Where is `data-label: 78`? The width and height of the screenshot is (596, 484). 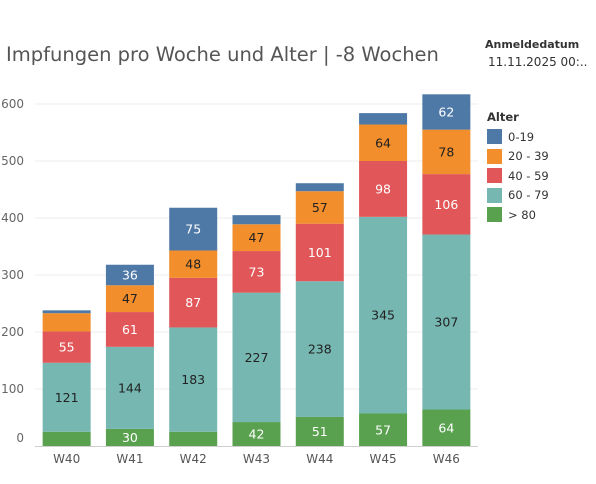 data-label: 78 is located at coordinates (446, 151).